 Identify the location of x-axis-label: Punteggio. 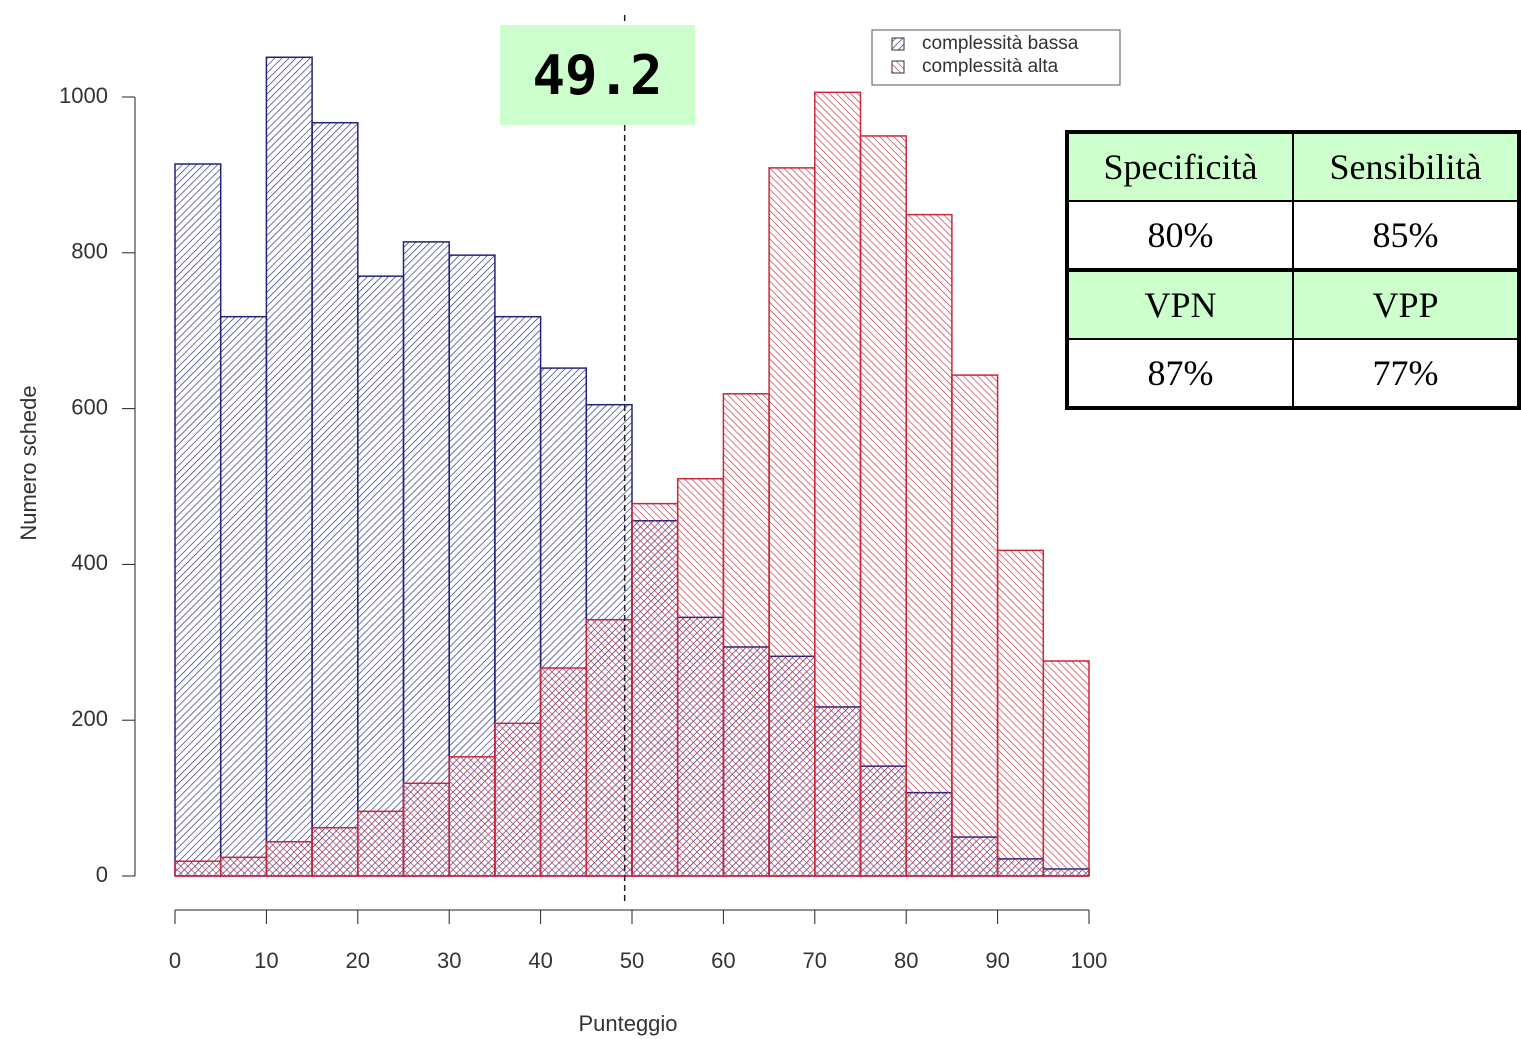
(627, 1023).